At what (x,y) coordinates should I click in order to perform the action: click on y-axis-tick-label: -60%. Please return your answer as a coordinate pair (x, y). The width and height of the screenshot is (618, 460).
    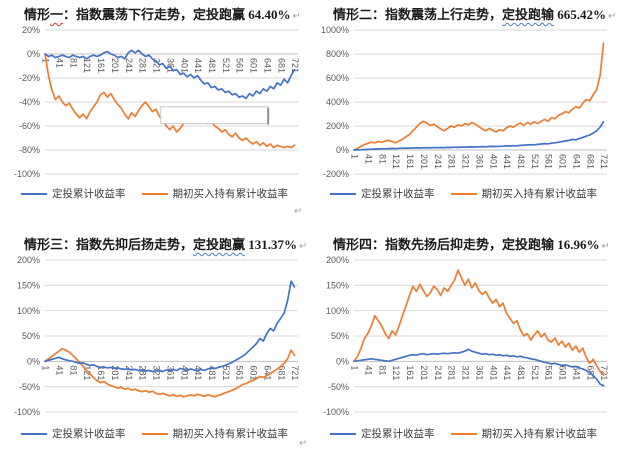
    Looking at the image, I should click on (29, 126).